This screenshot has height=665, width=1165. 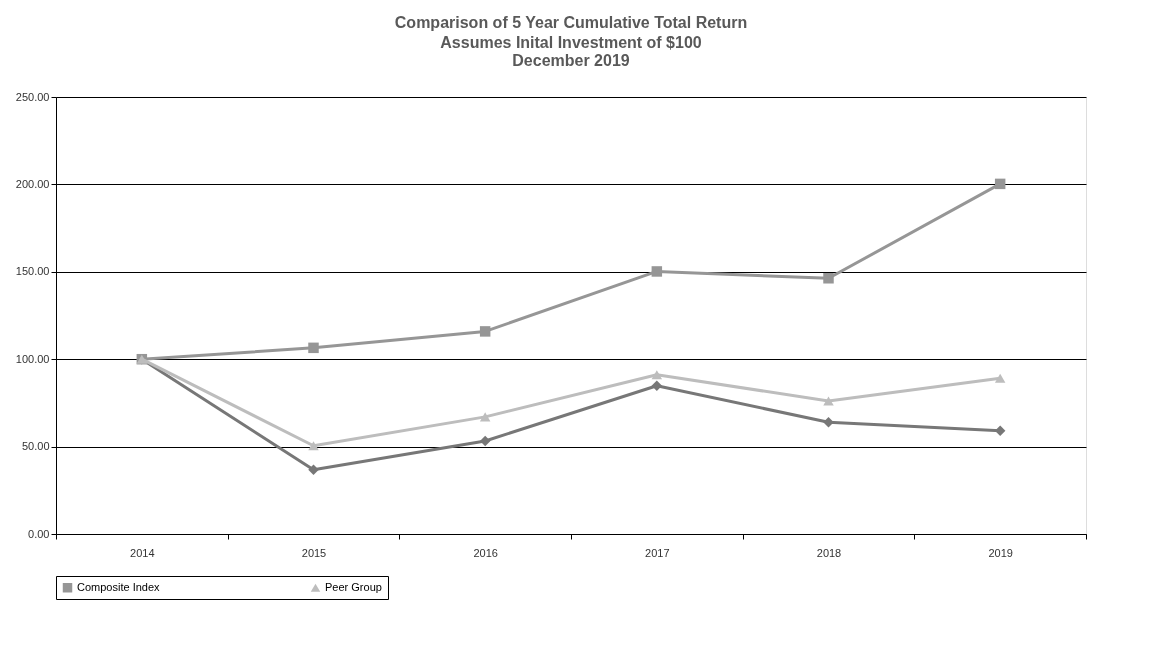 What do you see at coordinates (32, 183) in the screenshot?
I see `y-tick-label: 200.00` at bounding box center [32, 183].